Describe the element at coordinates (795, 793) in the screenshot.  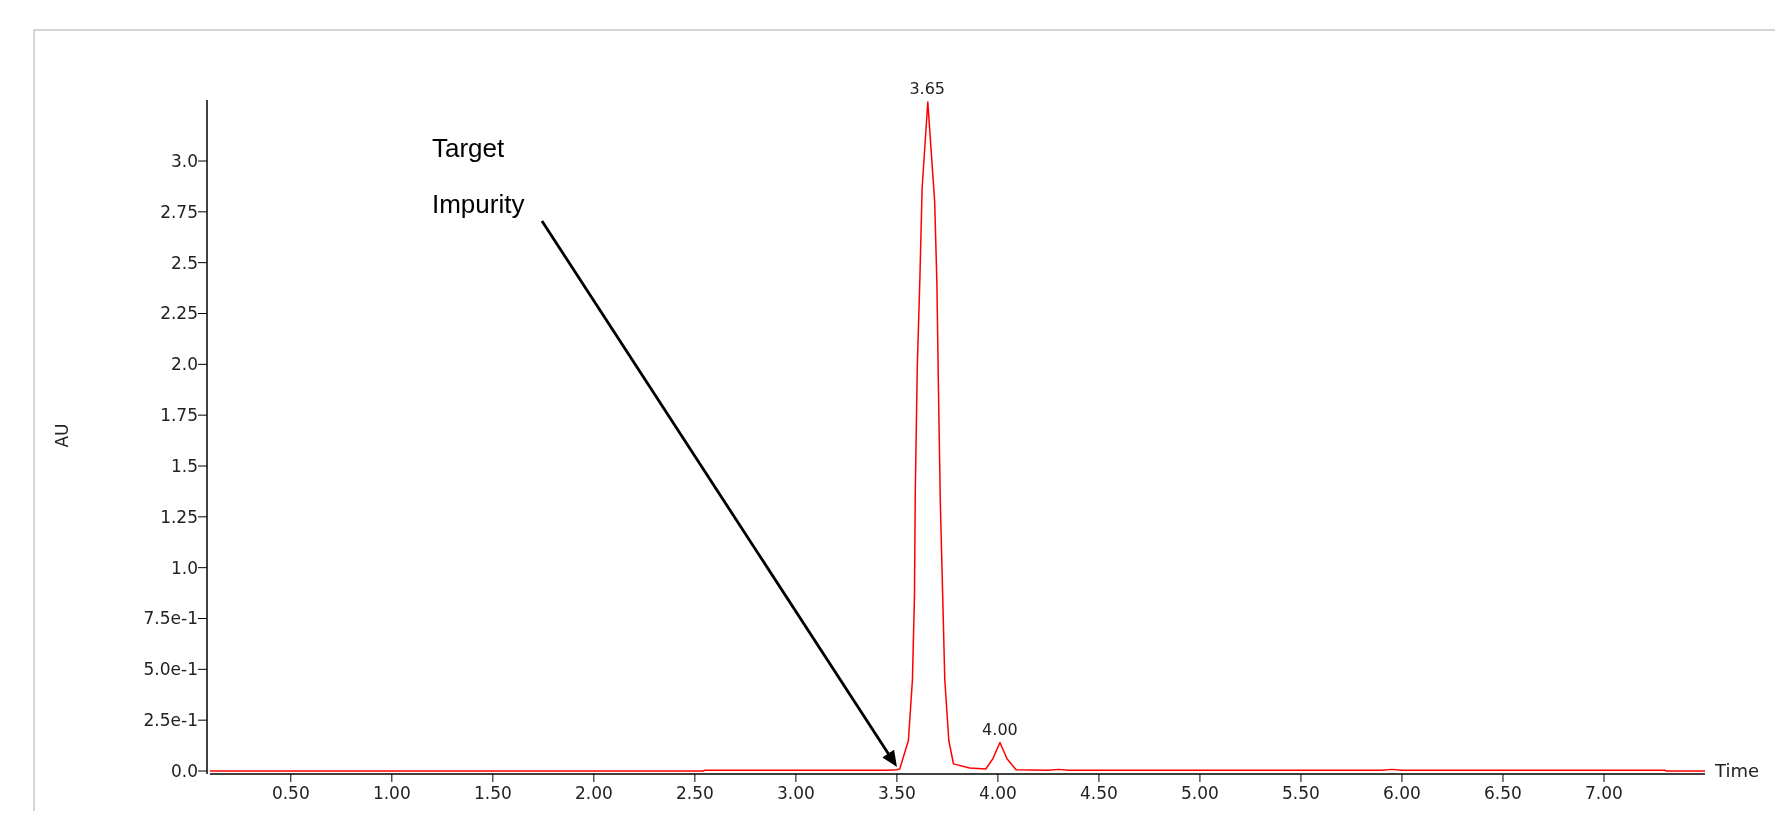
I see `x-tick-label: 3.00` at that location.